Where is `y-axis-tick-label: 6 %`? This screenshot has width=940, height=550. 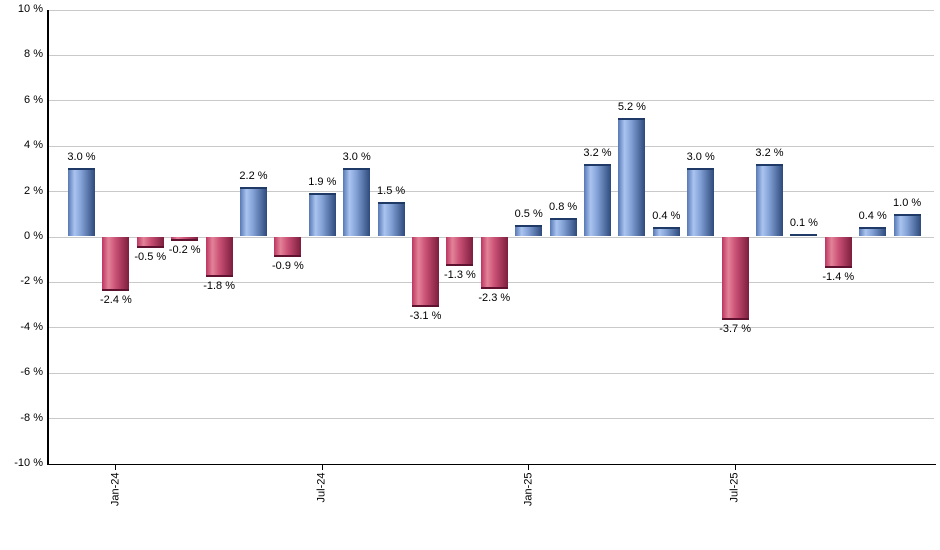 y-axis-tick-label: 6 % is located at coordinates (33, 99).